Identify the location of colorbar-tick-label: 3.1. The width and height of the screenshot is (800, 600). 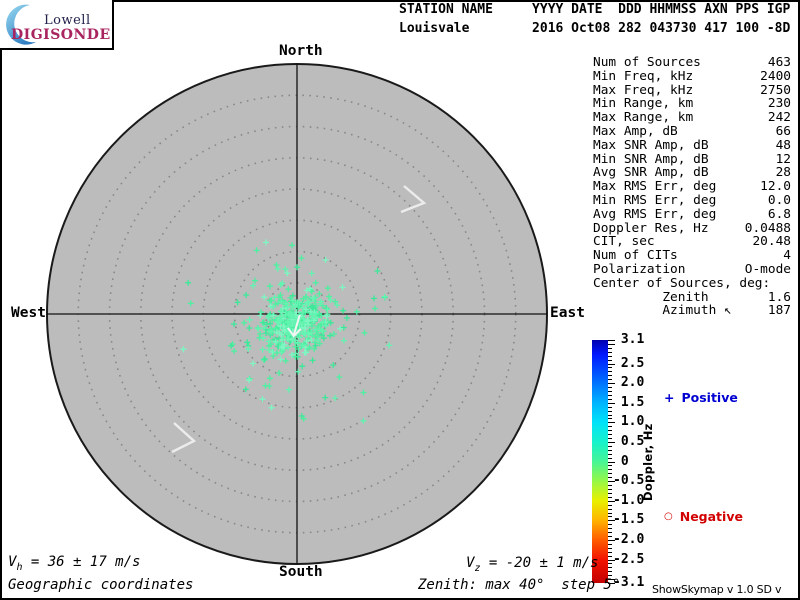
(629, 339).